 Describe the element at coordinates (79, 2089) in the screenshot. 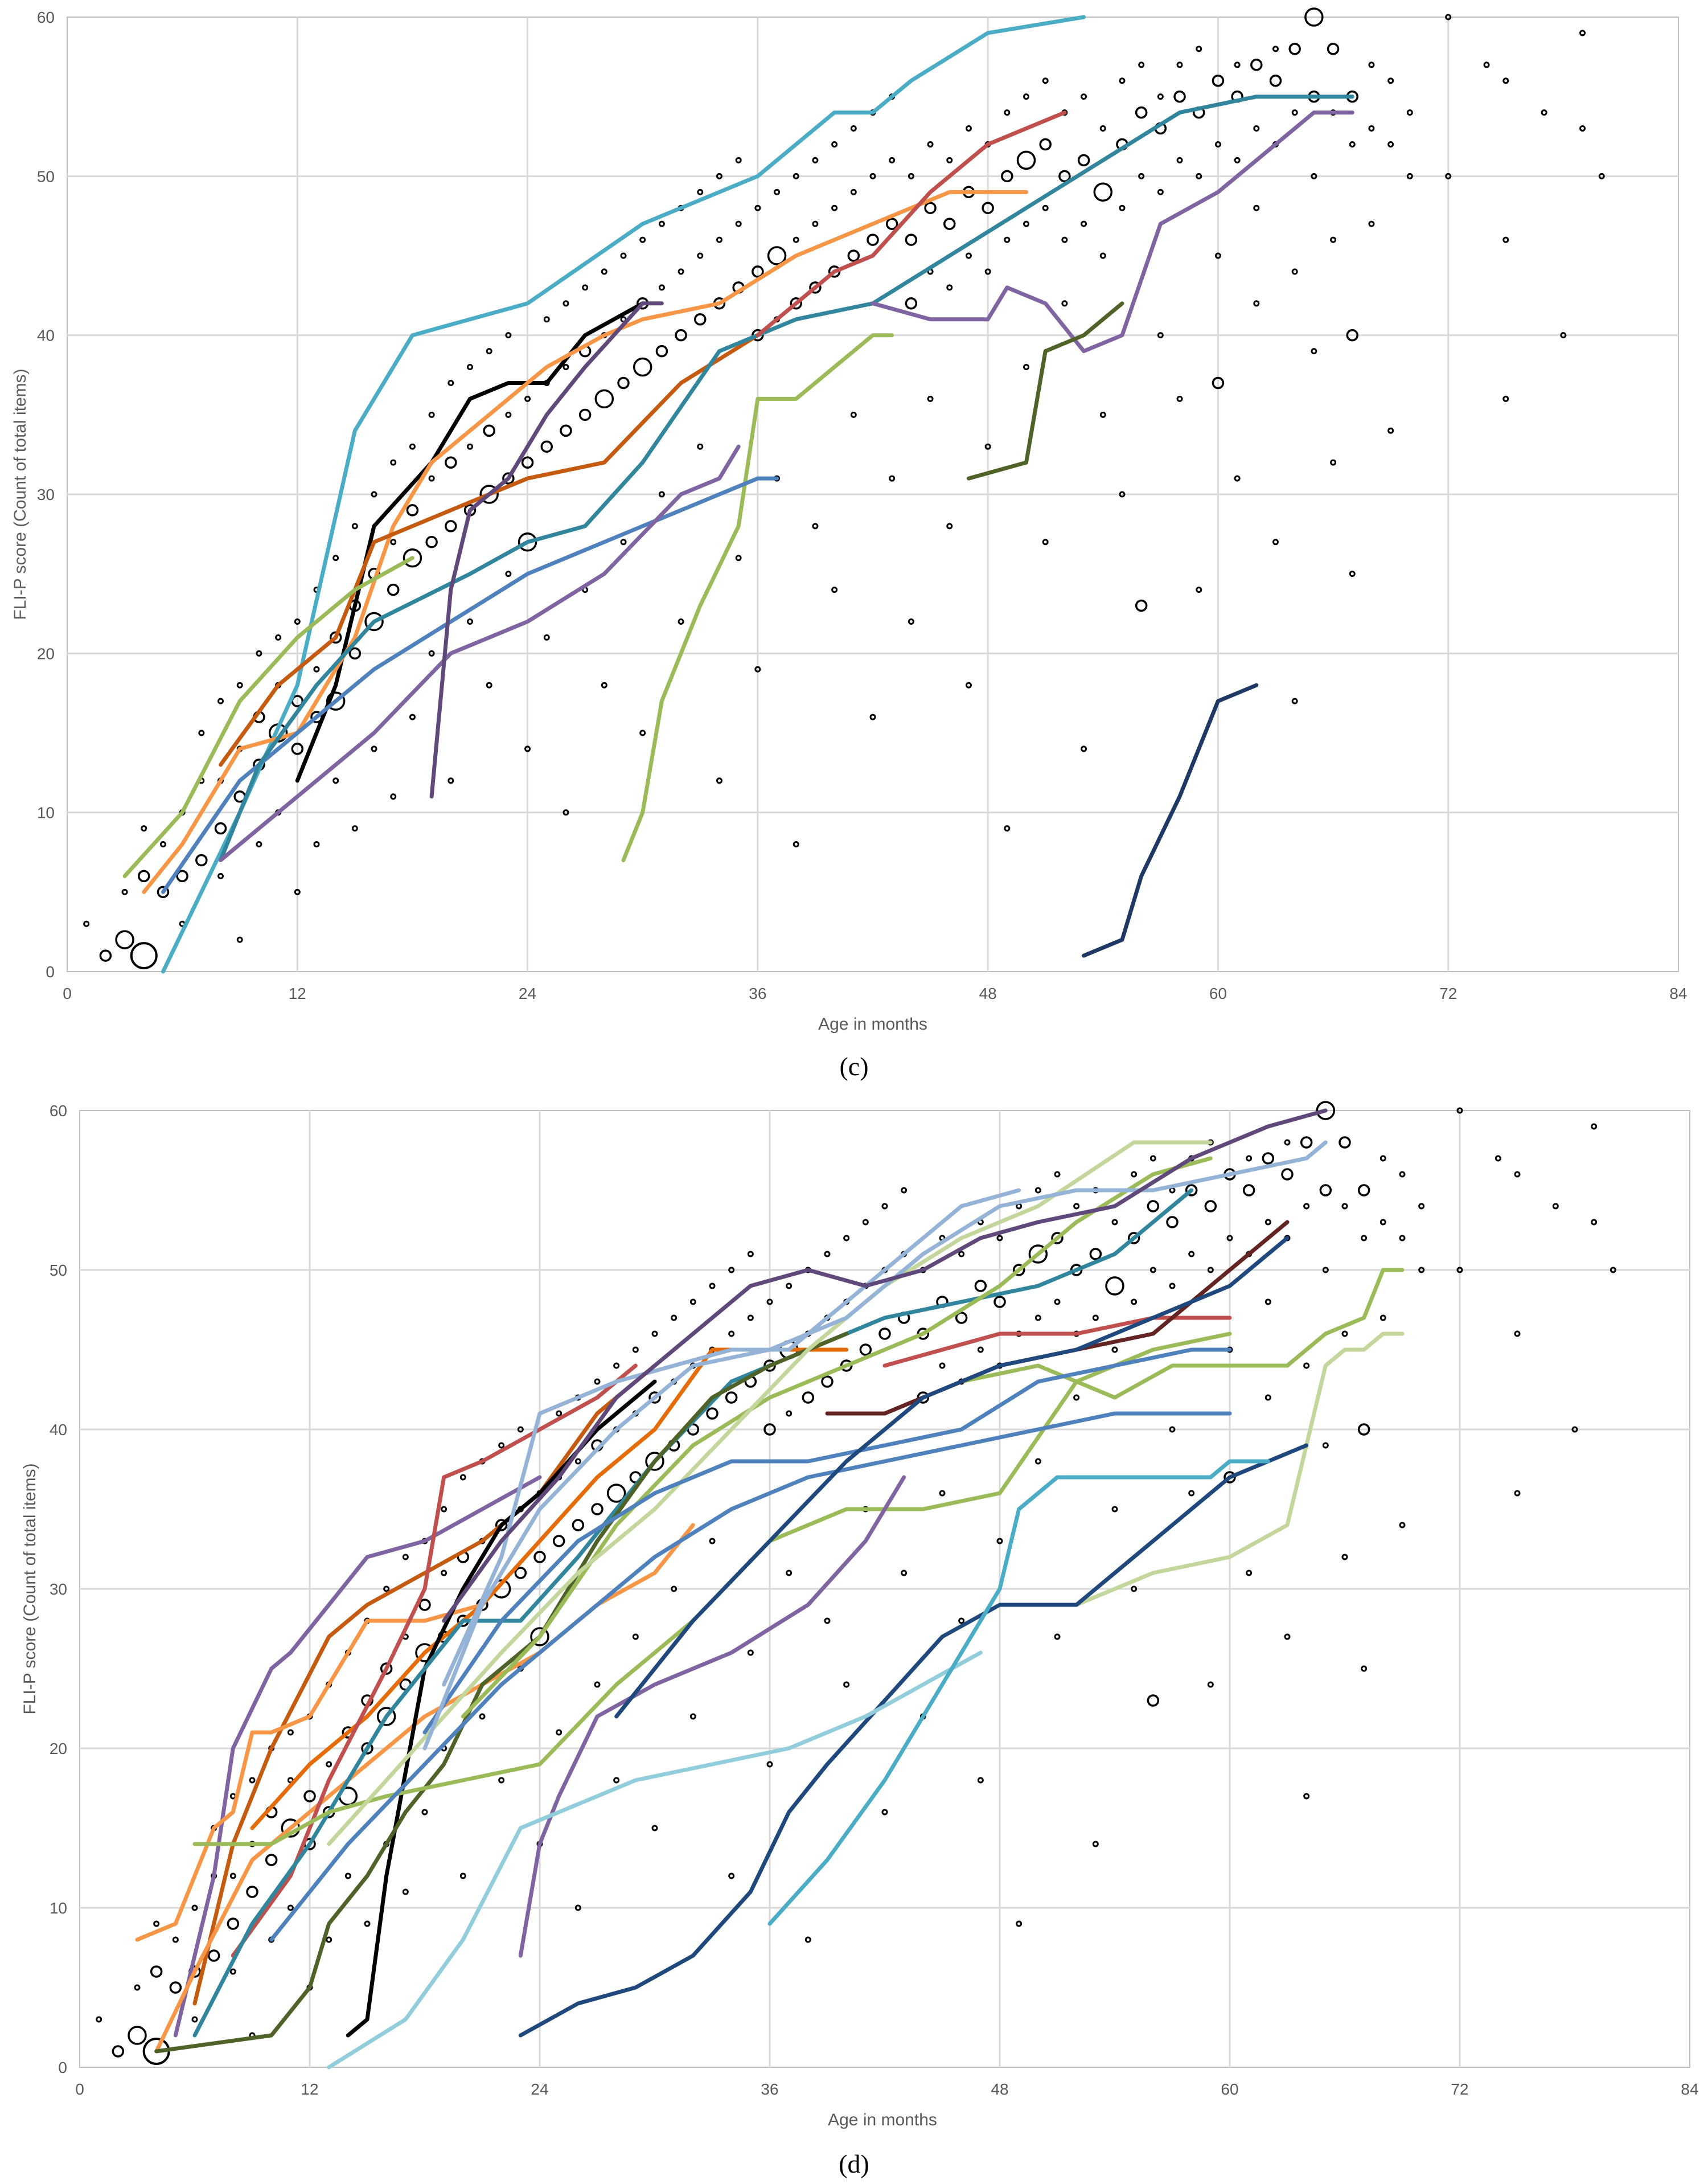

I see `x-tick-label: 0` at that location.